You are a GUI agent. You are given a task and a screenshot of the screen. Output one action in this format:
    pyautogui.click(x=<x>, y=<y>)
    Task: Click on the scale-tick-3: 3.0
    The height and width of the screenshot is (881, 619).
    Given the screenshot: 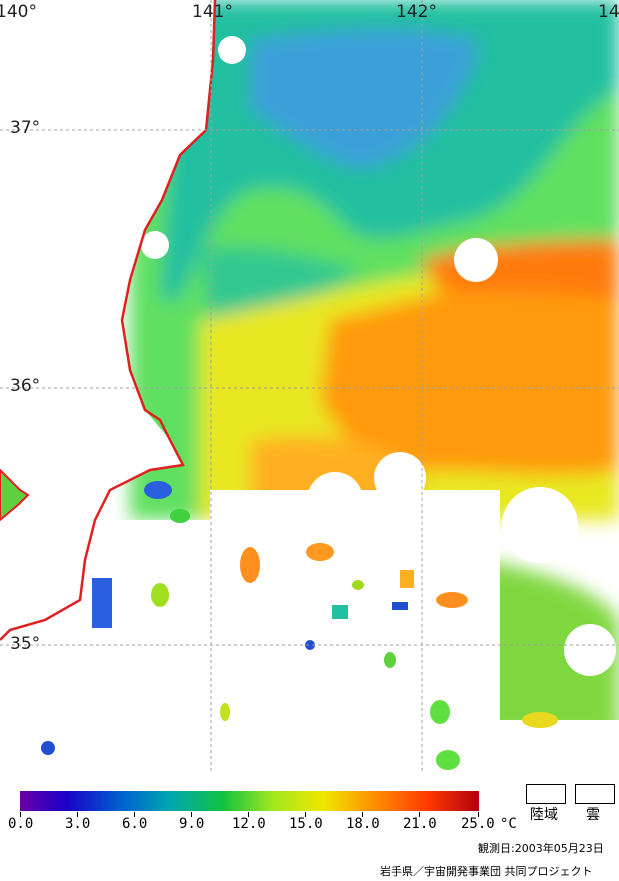 What is the action you would take?
    pyautogui.click(x=78, y=824)
    